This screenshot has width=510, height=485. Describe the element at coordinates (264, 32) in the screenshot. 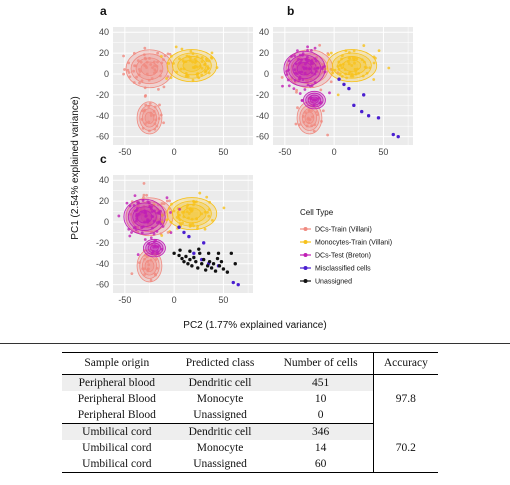

I see `y-tick-label: 40` at that location.